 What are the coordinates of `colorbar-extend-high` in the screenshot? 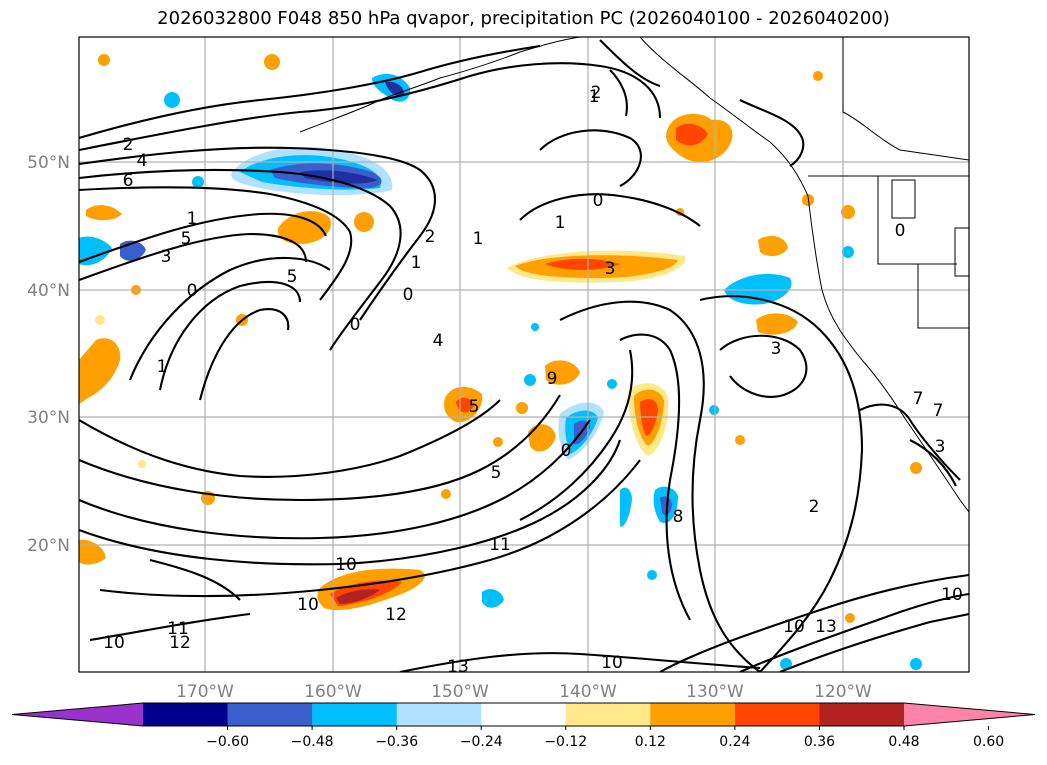 It's located at (969, 714).